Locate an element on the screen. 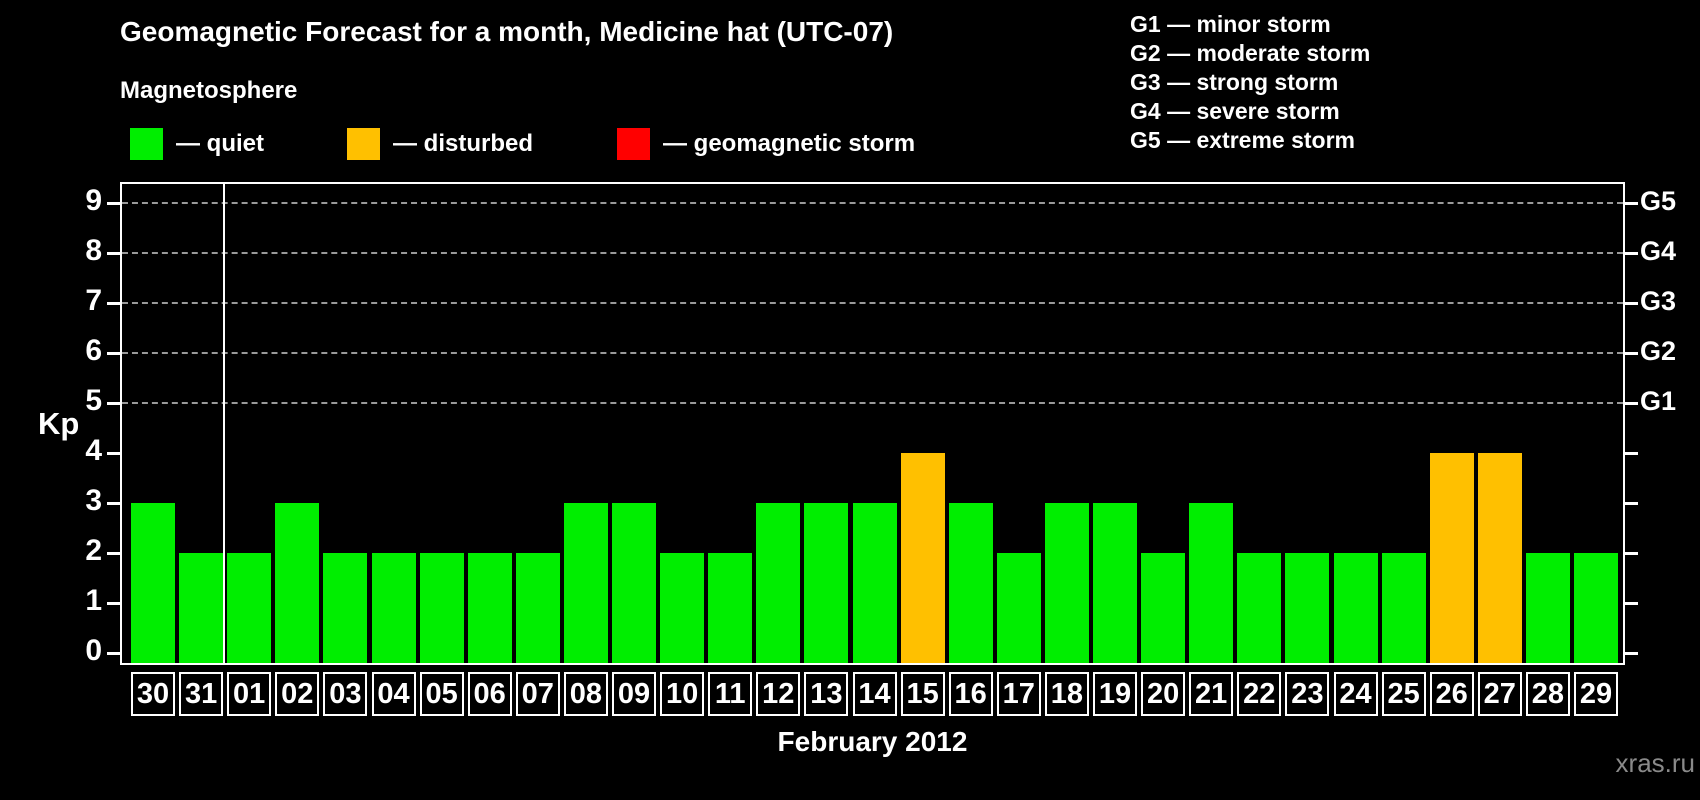 The width and height of the screenshot is (1700, 800). day-label-12: 12 is located at coordinates (778, 694).